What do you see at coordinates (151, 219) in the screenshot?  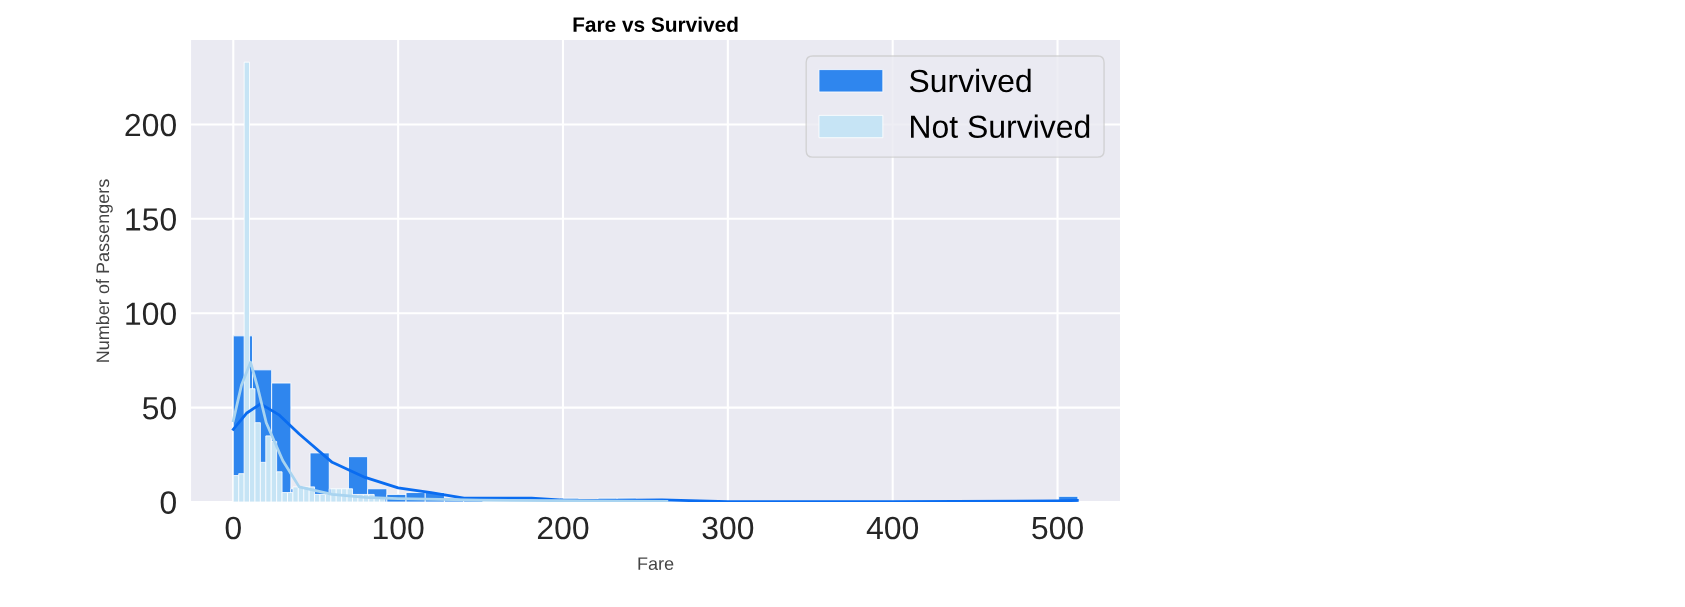 I see `y-tick-label: 150` at bounding box center [151, 219].